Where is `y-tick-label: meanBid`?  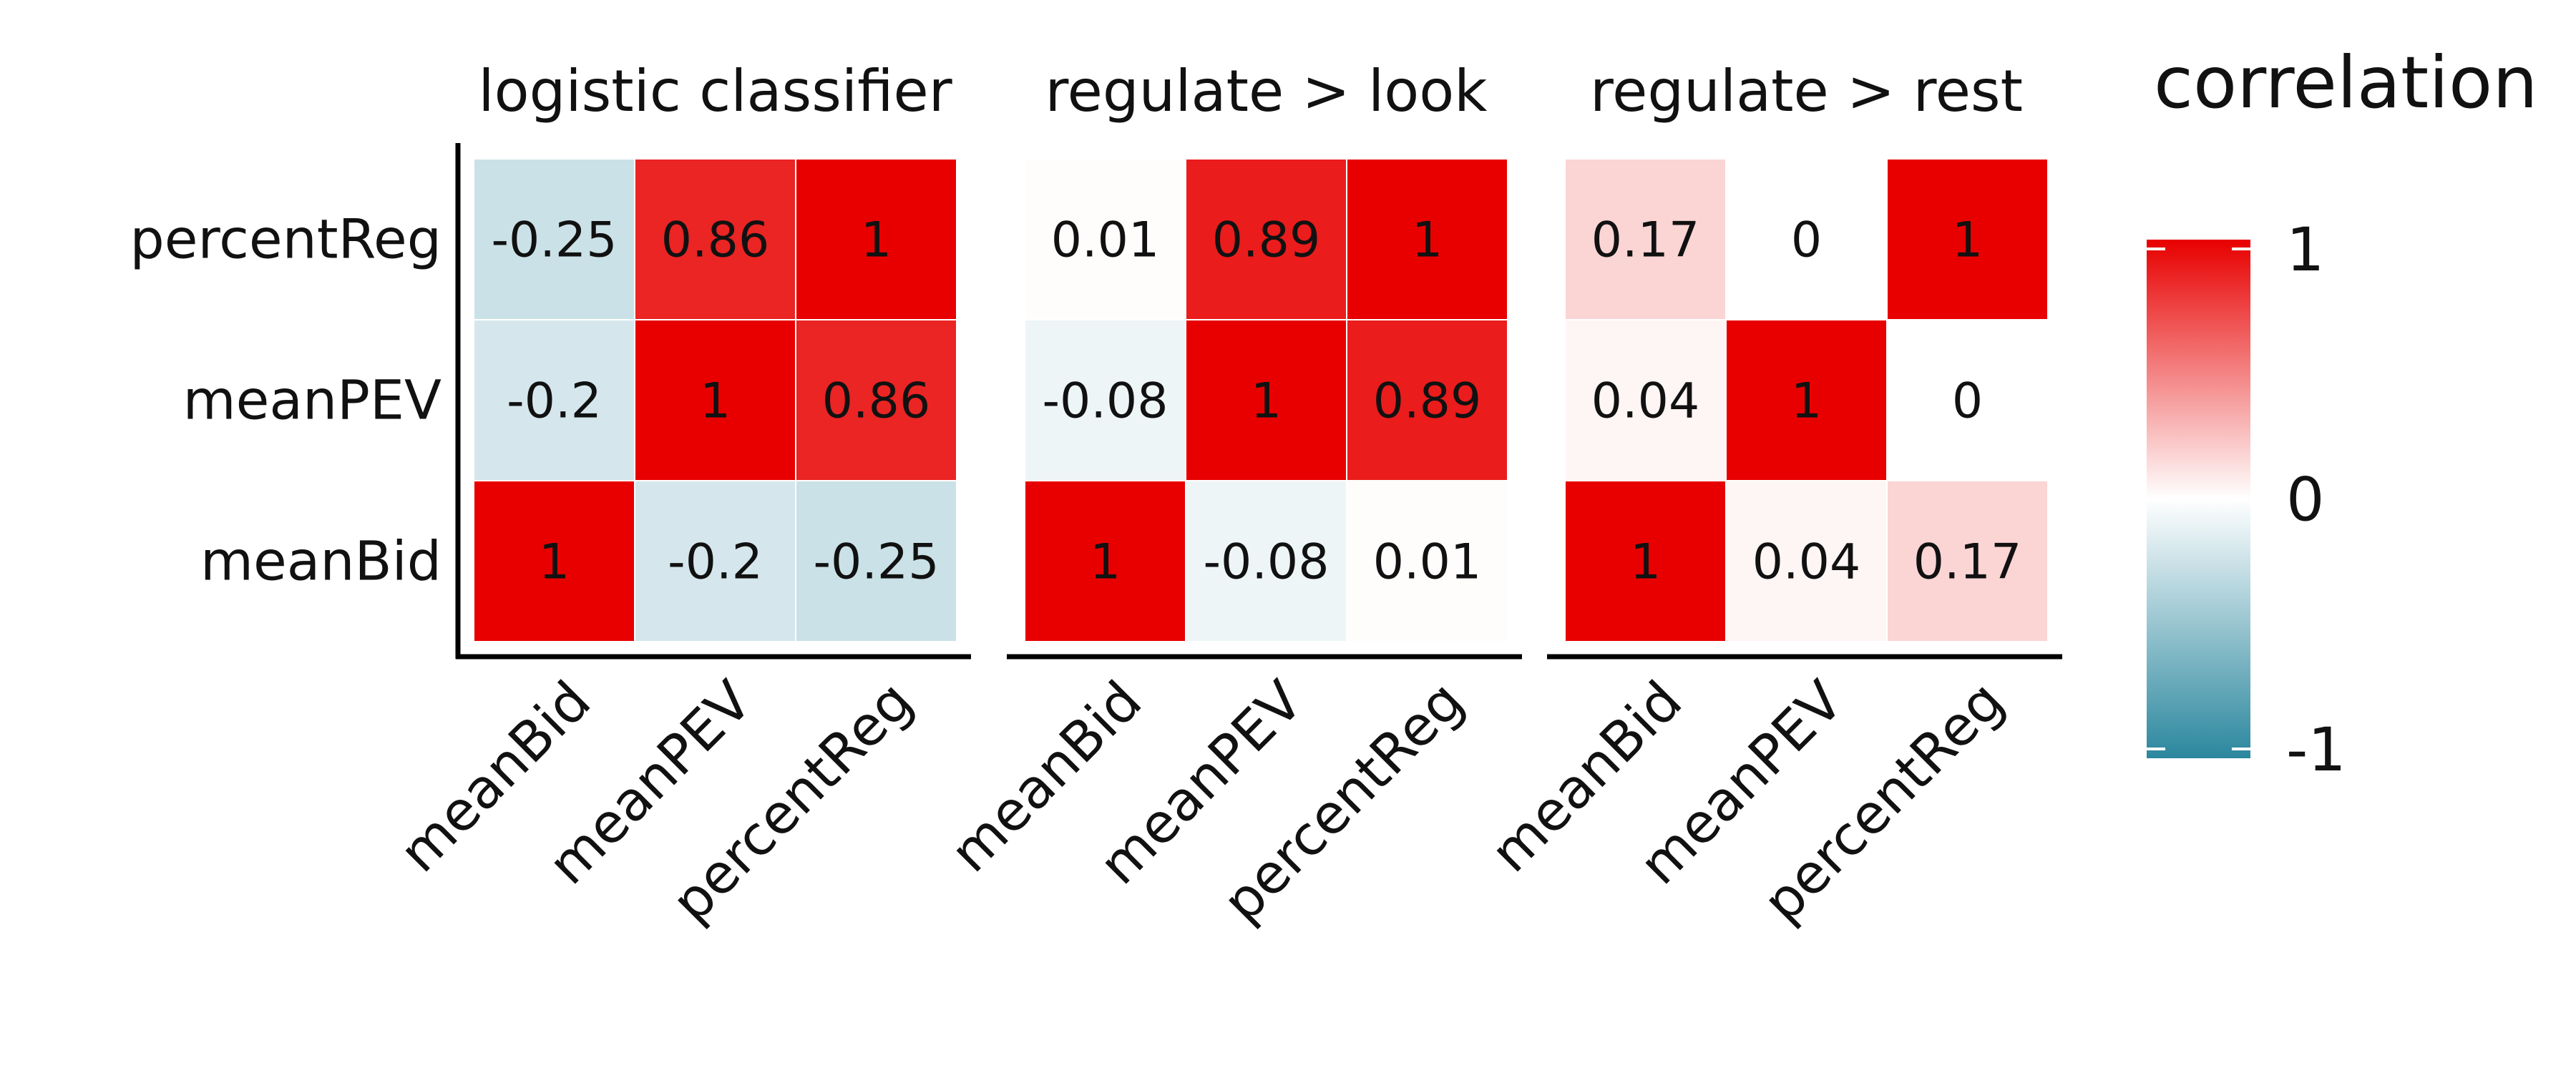
y-tick-label: meanBid is located at coordinates (320, 561).